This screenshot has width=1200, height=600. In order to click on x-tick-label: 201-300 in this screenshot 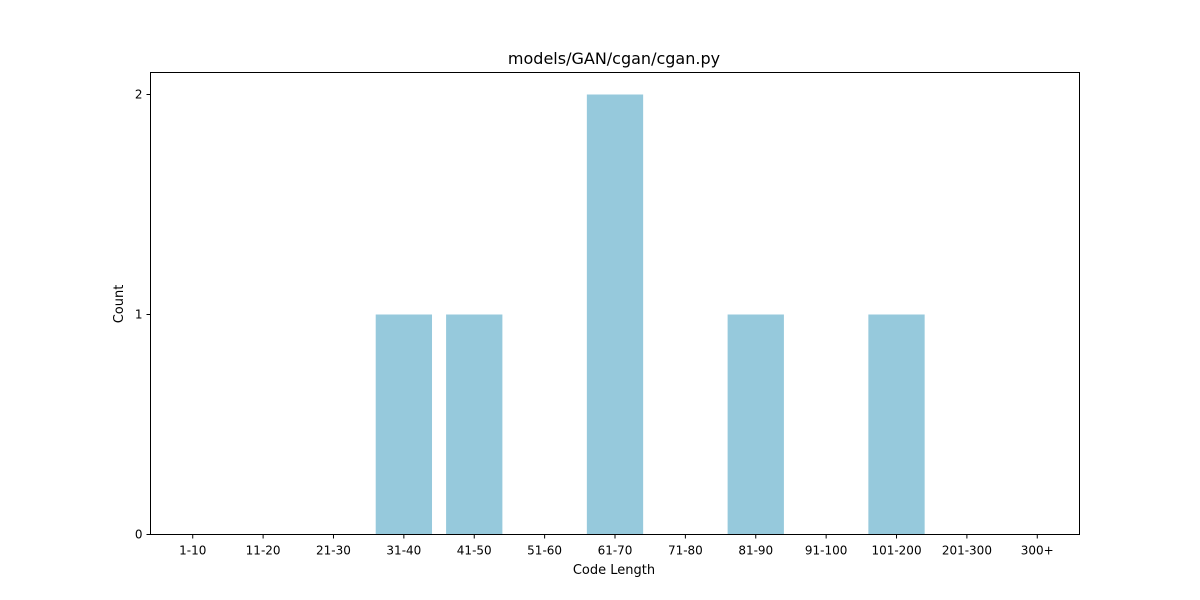, I will do `click(967, 551)`.